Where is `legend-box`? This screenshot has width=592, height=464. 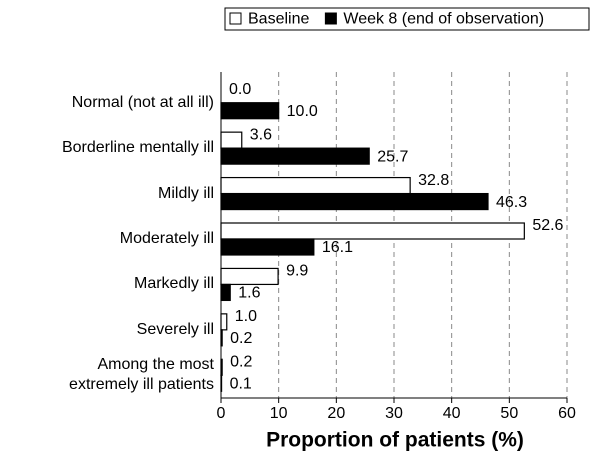 legend-box is located at coordinates (407, 19).